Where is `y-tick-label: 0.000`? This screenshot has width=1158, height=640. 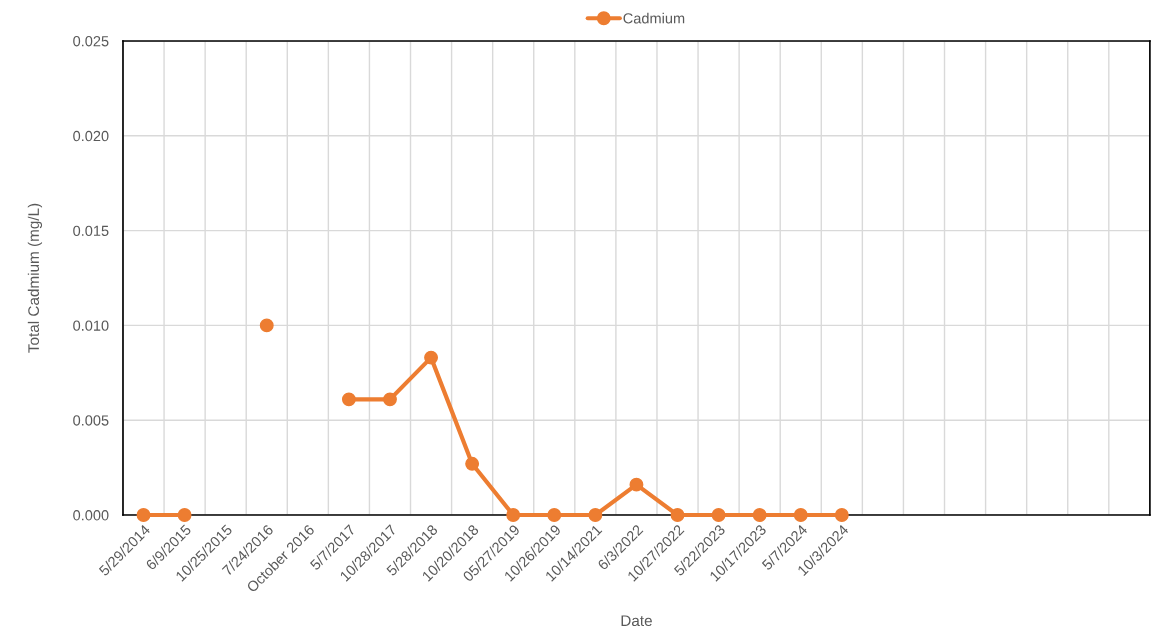 y-tick-label: 0.000 is located at coordinates (91, 515).